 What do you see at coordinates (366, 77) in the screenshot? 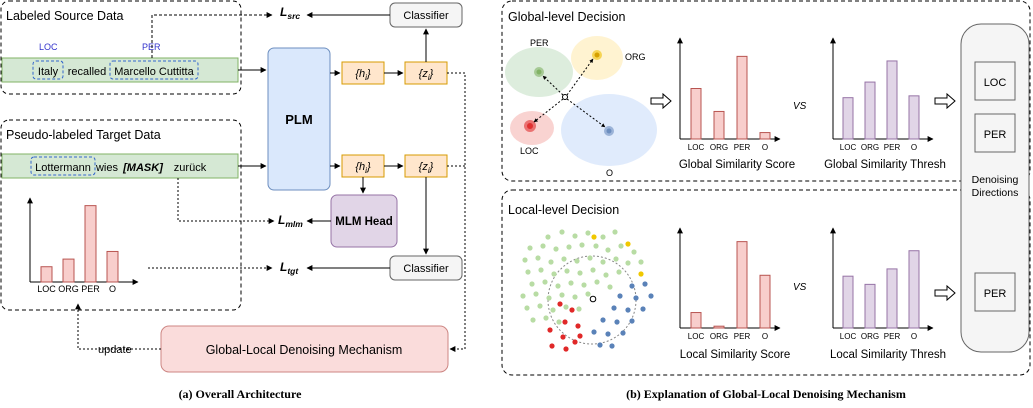
I see `h-sub-source: i` at bounding box center [366, 77].